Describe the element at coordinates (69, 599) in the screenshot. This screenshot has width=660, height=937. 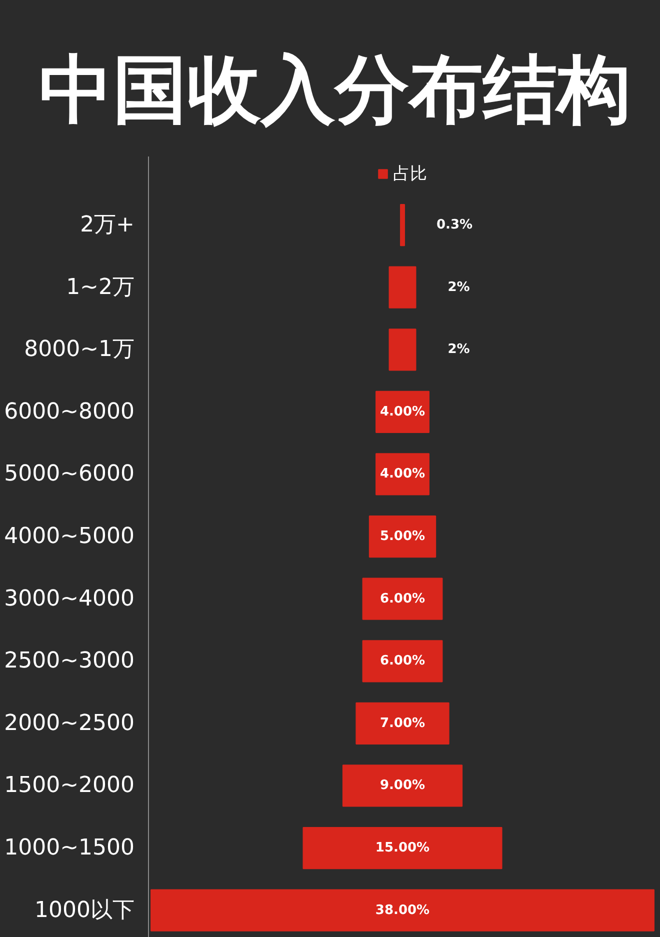
I see `category-label: 3000~4000` at that location.